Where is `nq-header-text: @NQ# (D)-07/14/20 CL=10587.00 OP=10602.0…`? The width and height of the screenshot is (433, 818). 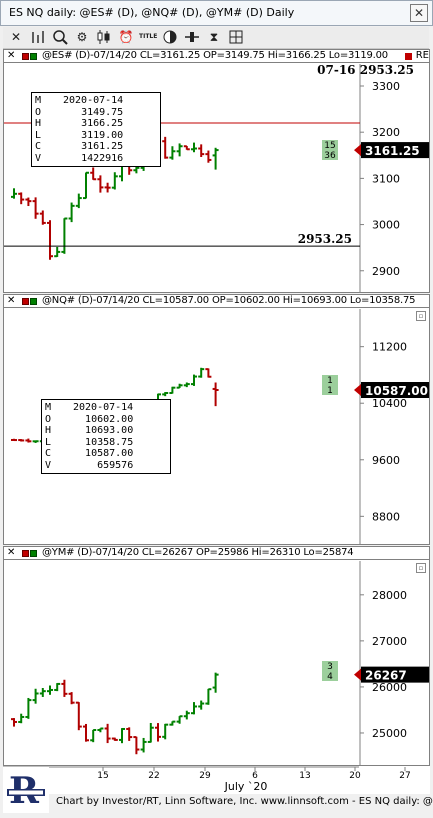 nq-header-text: @NQ# (D)-07/14/20 CL=10587.00 OP=10602.0… is located at coordinates (229, 300).